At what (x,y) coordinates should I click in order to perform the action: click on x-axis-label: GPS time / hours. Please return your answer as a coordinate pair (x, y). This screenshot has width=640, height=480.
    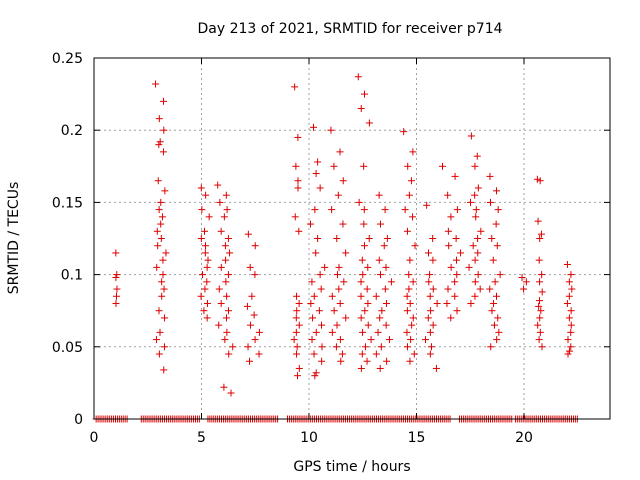
    Looking at the image, I should click on (351, 467).